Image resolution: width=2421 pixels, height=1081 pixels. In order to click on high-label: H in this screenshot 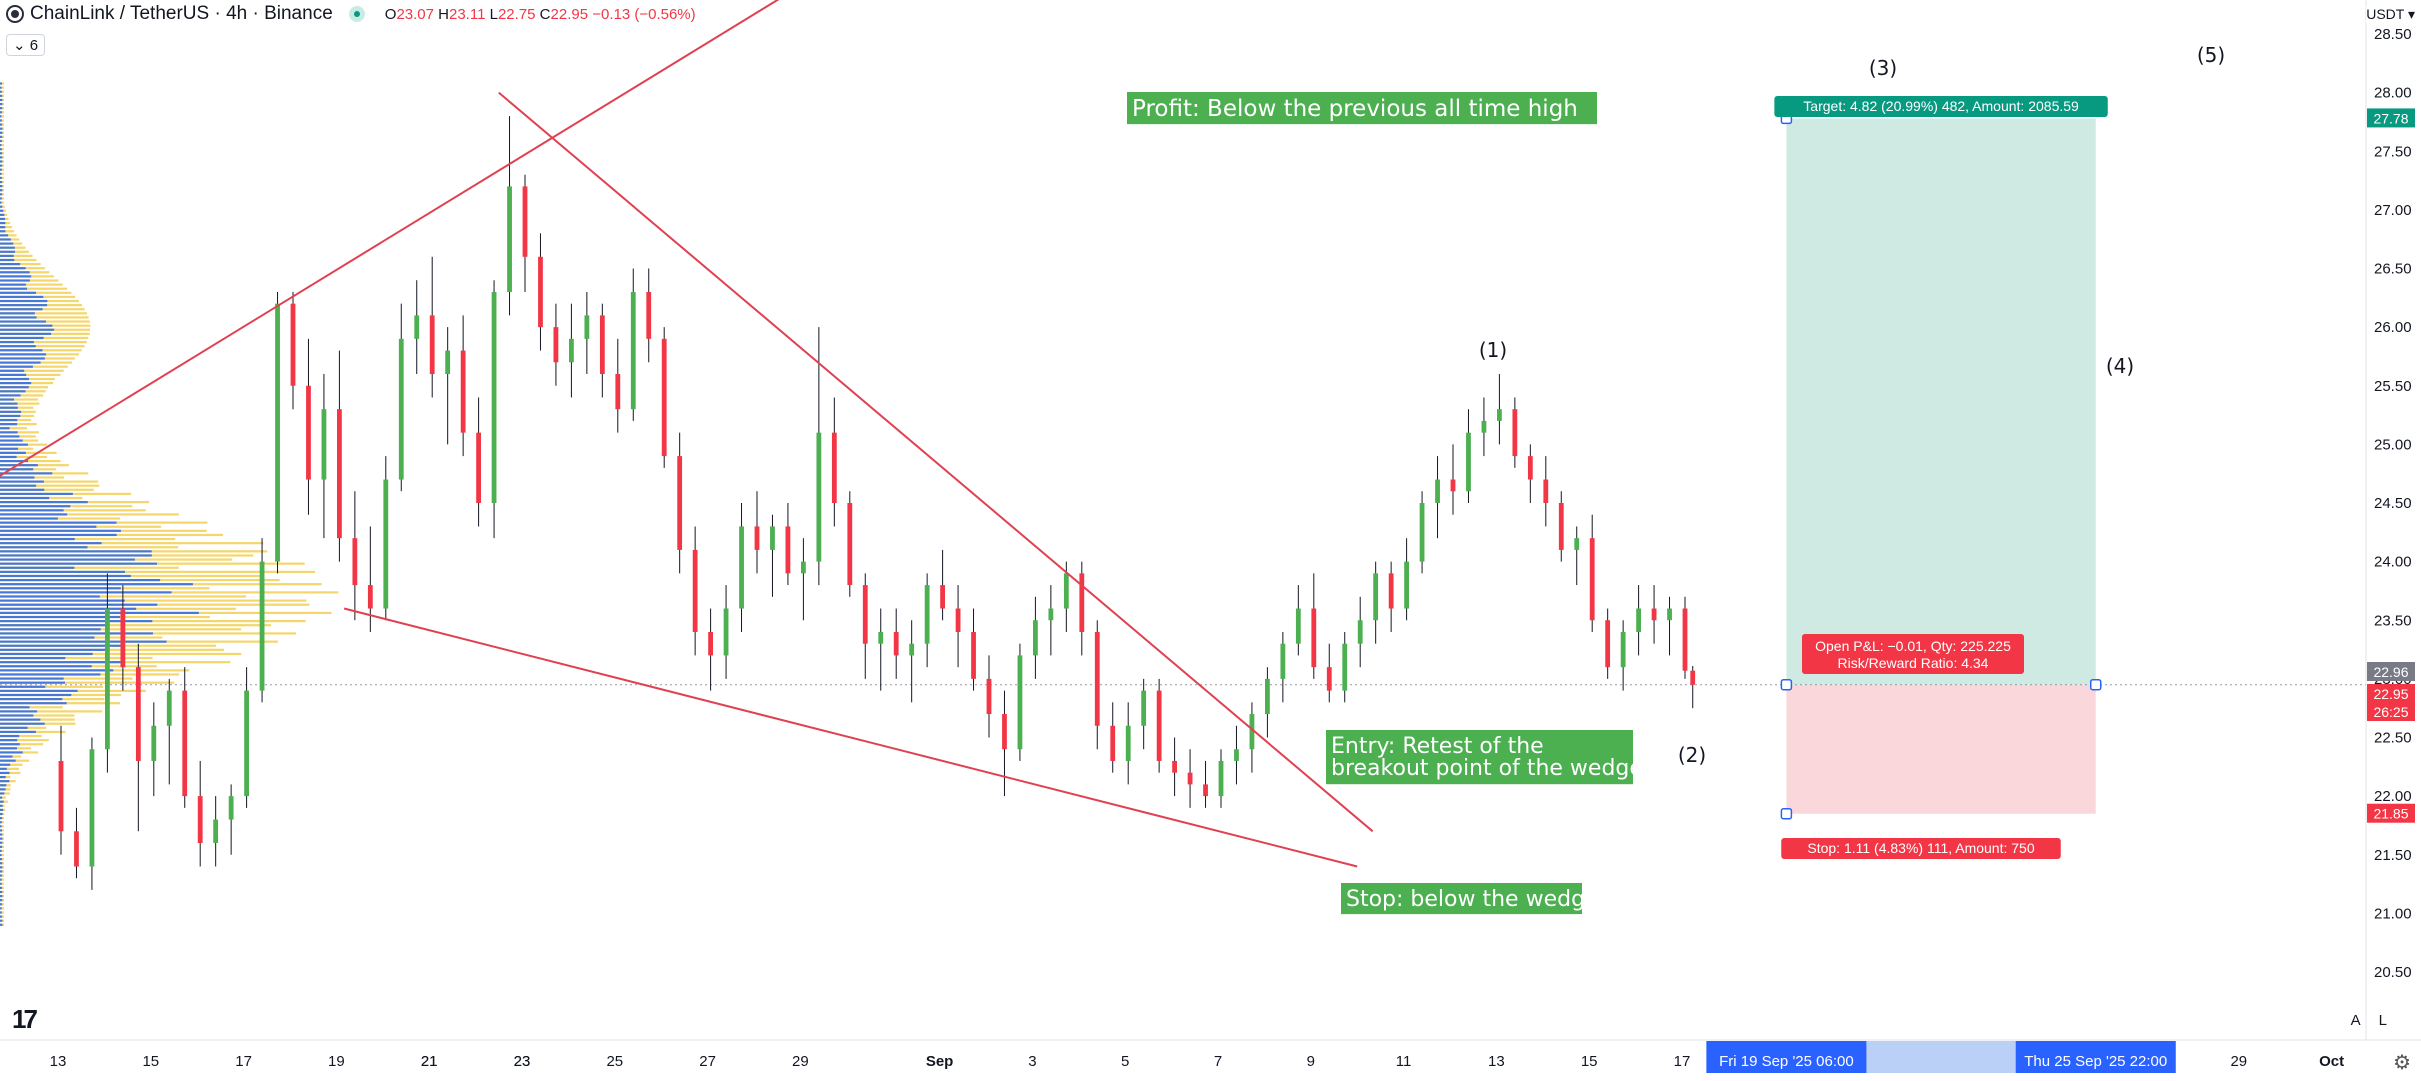, I will do `click(443, 14)`.